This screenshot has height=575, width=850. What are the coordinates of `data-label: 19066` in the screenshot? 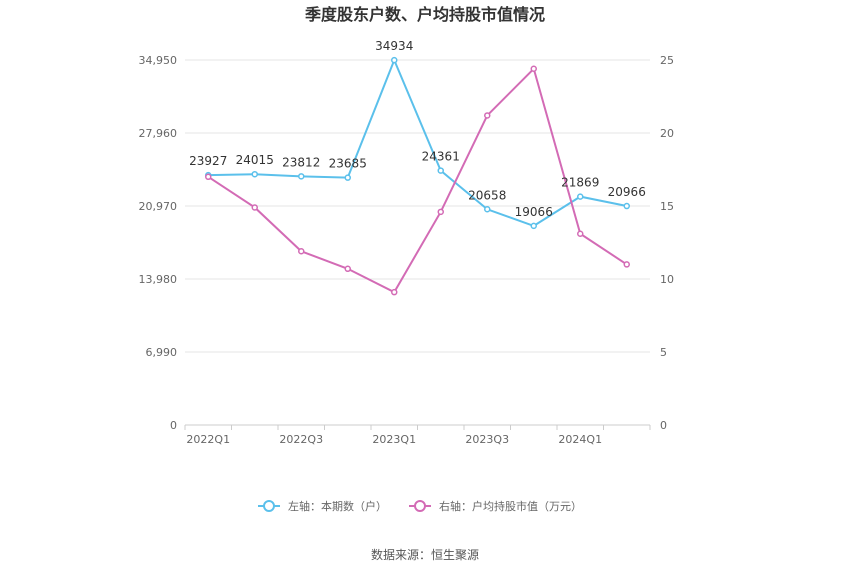 It's located at (534, 212).